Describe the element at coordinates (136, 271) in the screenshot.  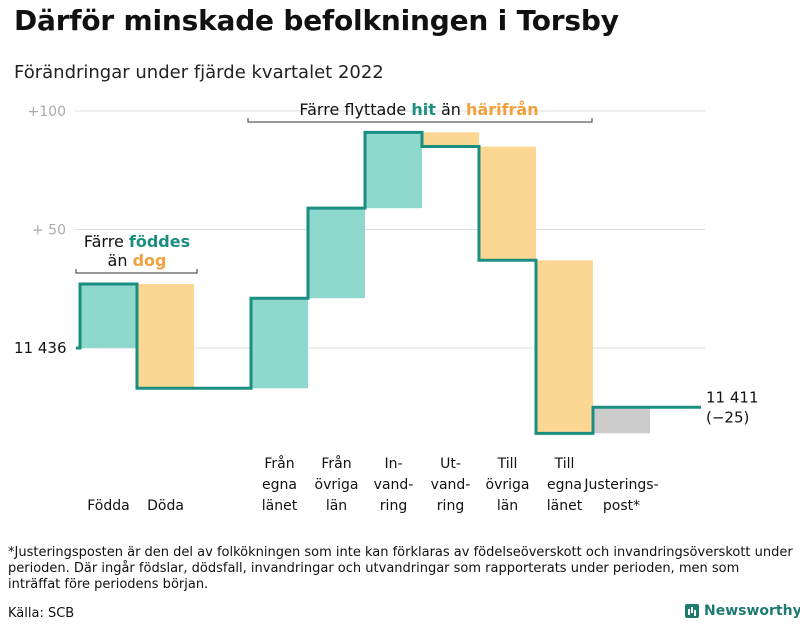
I see `annotation-bracket-births` at that location.